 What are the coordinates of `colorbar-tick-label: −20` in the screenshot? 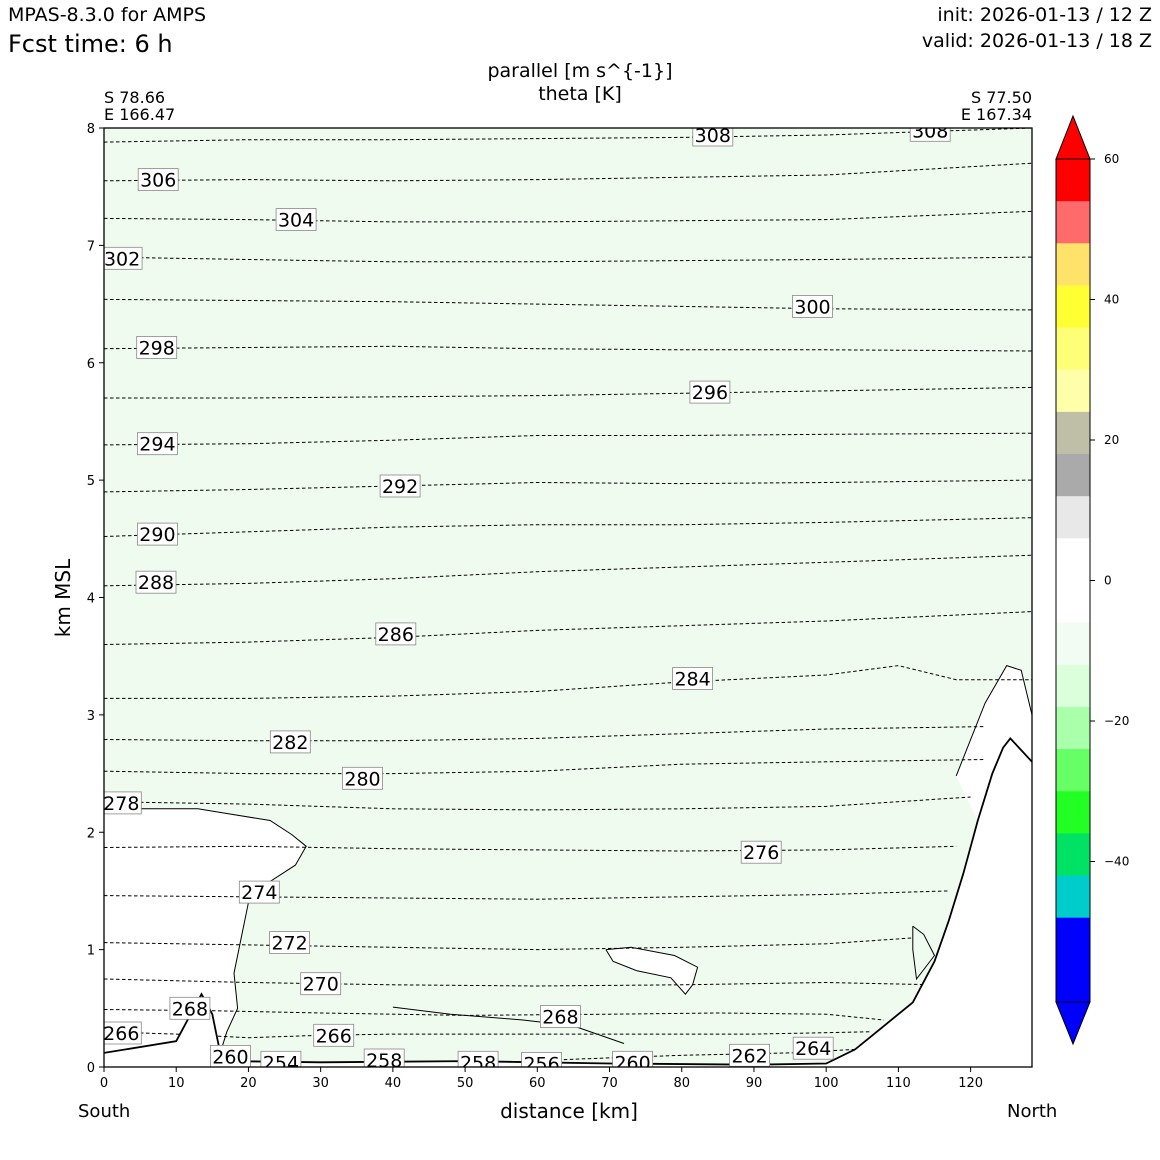 It's located at (1116, 721).